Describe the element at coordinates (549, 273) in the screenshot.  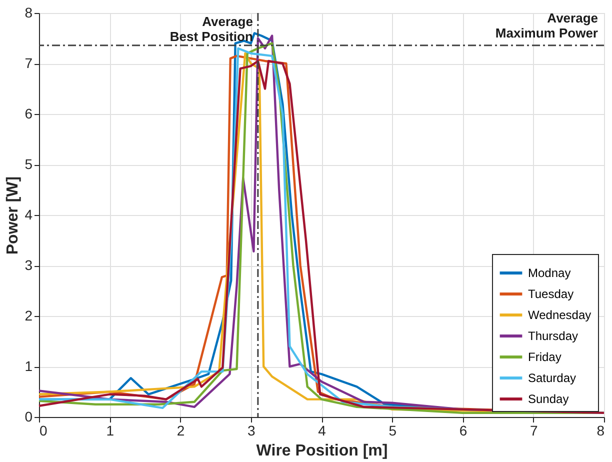
I see `legend-label: Modnay` at that location.